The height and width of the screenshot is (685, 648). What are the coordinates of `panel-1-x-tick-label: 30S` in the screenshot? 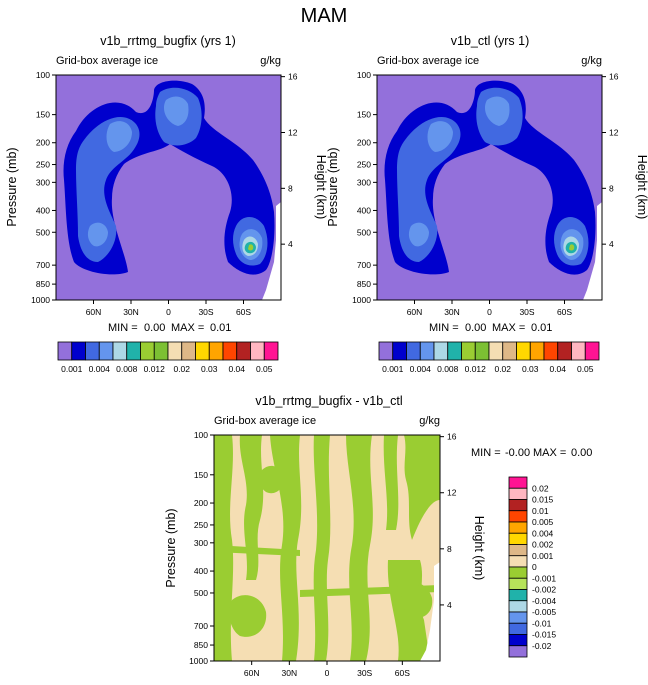 It's located at (205, 312).